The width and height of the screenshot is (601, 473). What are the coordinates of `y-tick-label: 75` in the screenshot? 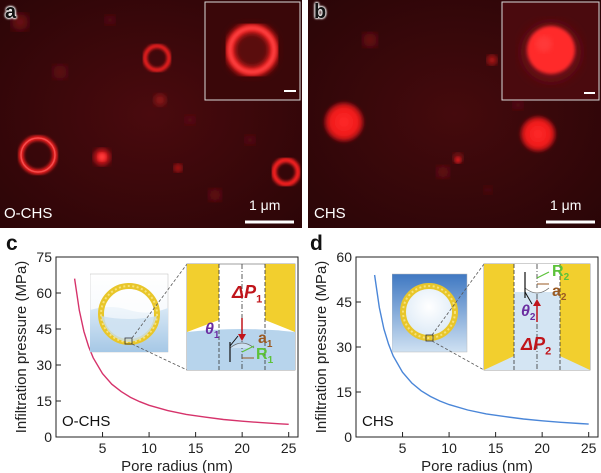 It's located at (44, 257).